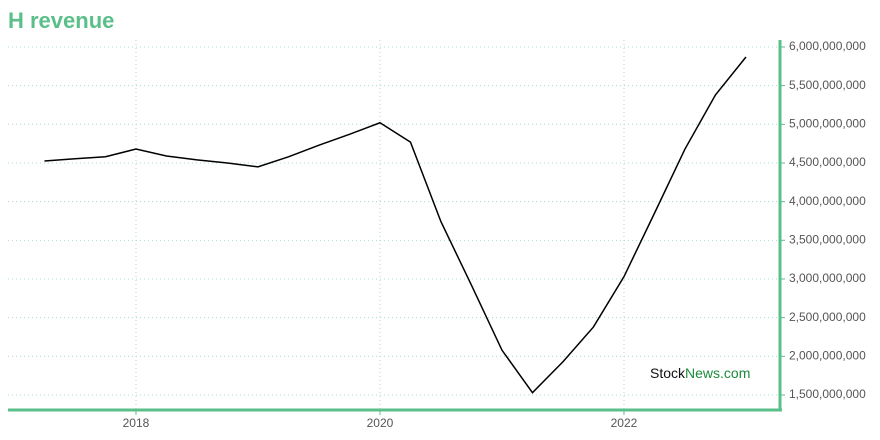 The height and width of the screenshot is (440, 880). Describe the element at coordinates (827, 46) in the screenshot. I see `y-tick-label: 6,000,000,000` at that location.